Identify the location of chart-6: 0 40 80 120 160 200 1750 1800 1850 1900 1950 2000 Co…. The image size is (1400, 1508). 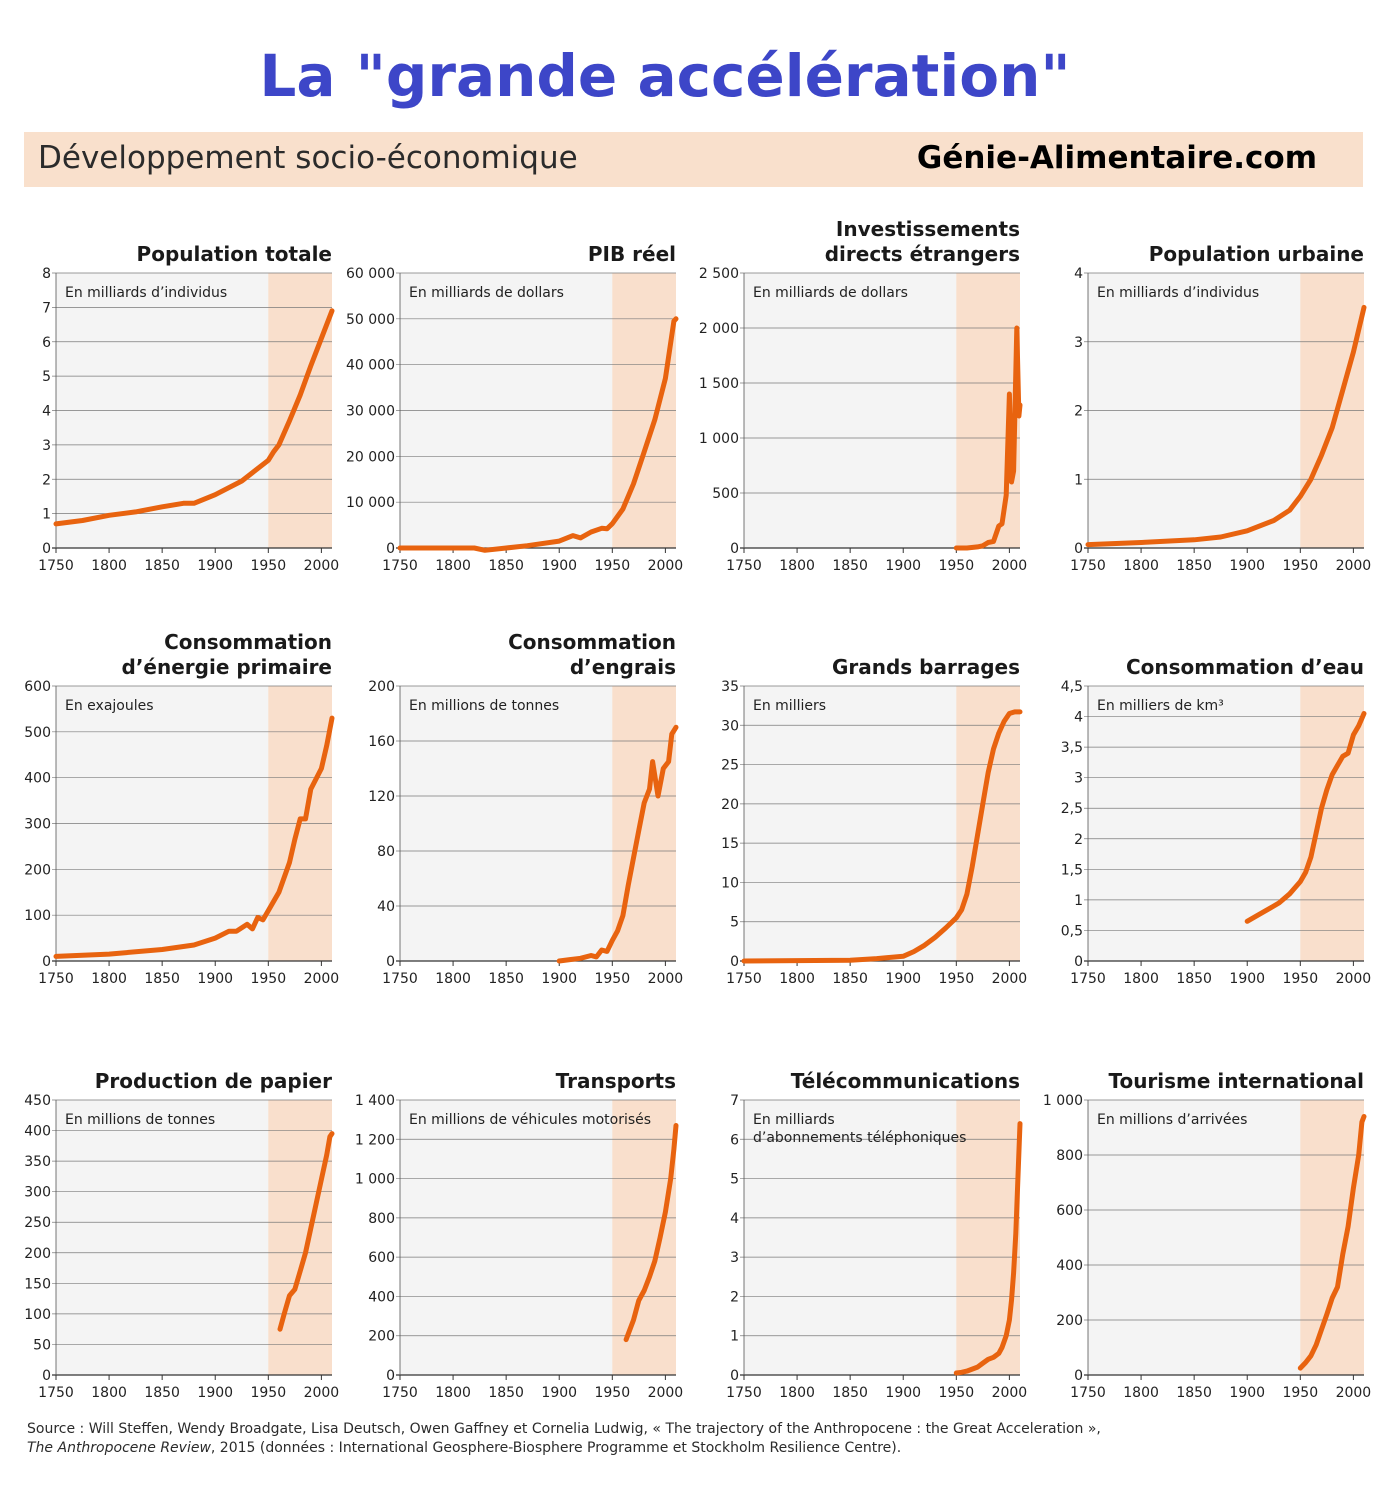
(525, 808).